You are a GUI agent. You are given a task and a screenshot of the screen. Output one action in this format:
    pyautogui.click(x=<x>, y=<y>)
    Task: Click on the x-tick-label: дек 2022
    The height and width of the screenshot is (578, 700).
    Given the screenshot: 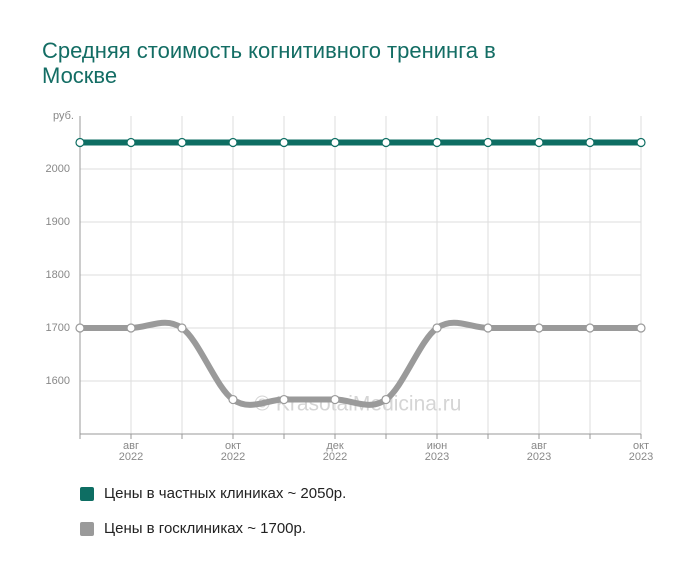 What is the action you would take?
    pyautogui.click(x=335, y=451)
    